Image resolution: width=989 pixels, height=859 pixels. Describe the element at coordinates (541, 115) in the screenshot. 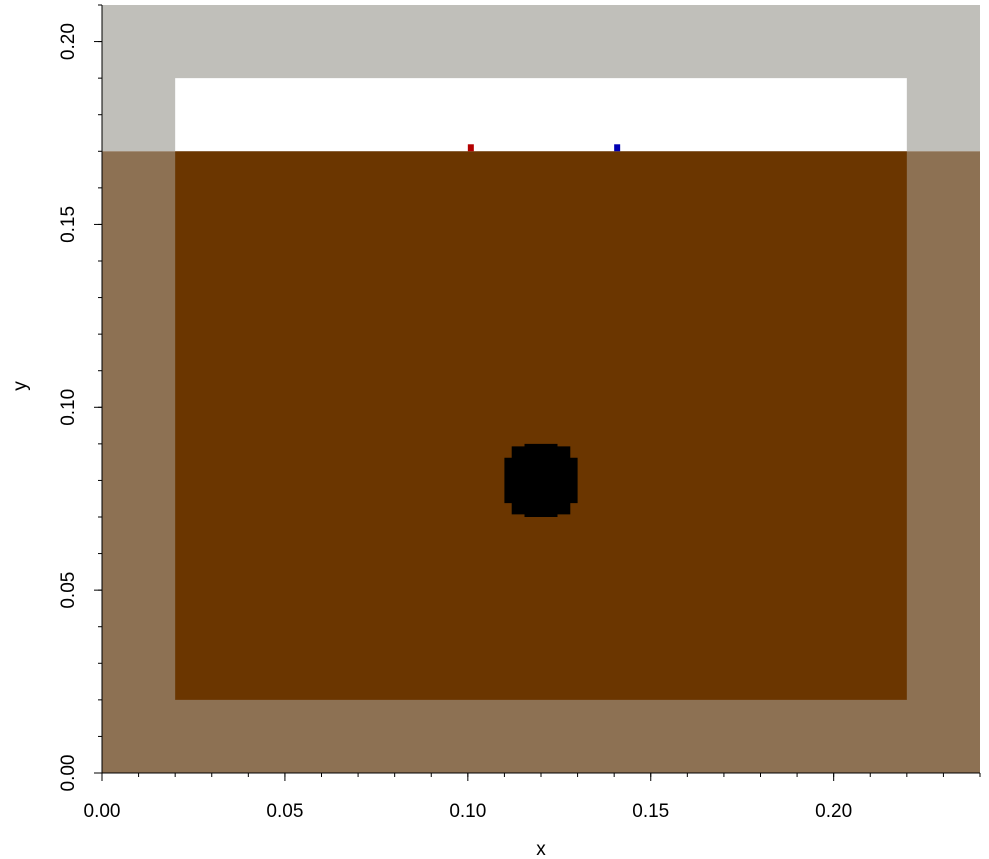

I see `inner-upper-region` at that location.